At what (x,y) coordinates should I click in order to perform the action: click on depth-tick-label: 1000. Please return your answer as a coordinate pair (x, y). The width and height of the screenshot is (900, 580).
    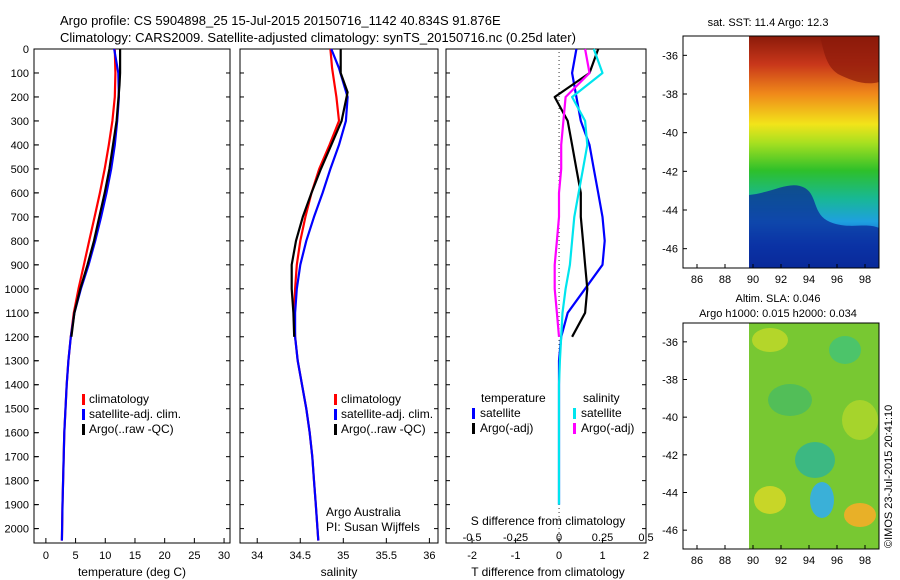
    Looking at the image, I should click on (17, 290).